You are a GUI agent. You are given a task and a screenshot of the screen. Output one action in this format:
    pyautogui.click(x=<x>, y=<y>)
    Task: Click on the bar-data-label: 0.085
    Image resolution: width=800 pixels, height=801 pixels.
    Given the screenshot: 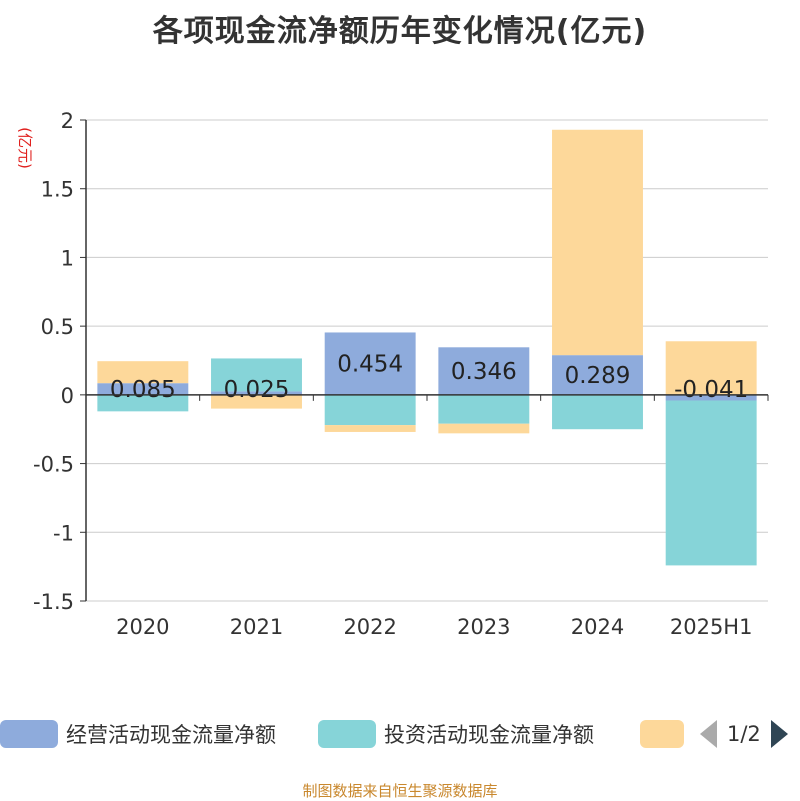 What is the action you would take?
    pyautogui.click(x=143, y=390)
    